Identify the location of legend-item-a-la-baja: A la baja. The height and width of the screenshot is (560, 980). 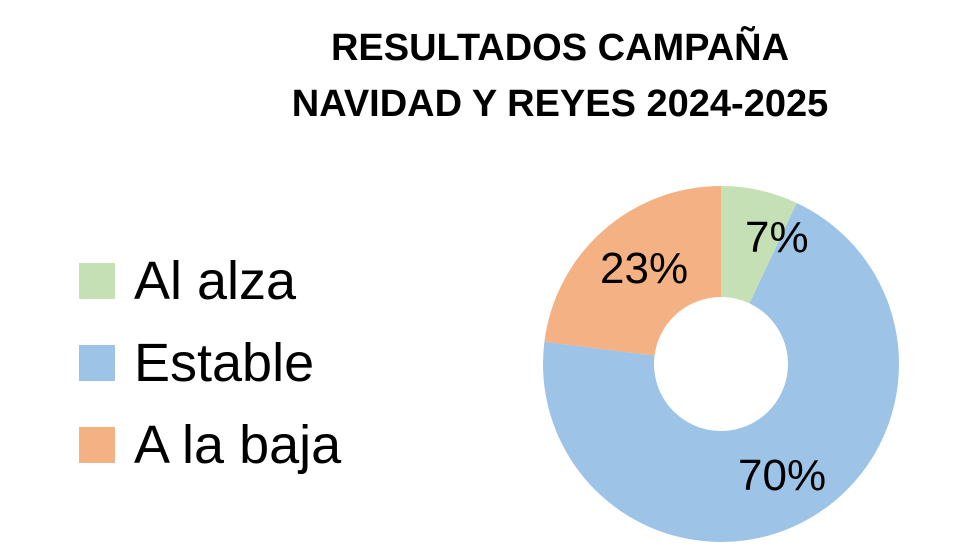
(210, 445).